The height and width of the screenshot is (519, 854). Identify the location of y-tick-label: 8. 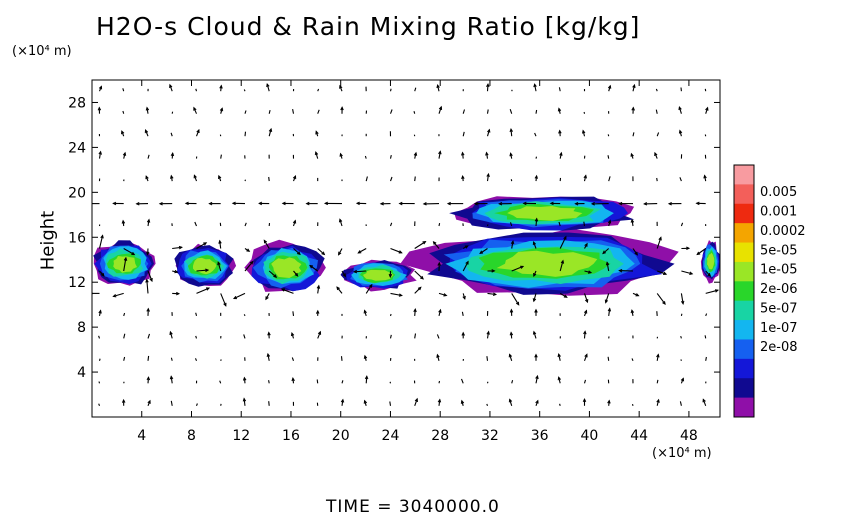
(81, 328).